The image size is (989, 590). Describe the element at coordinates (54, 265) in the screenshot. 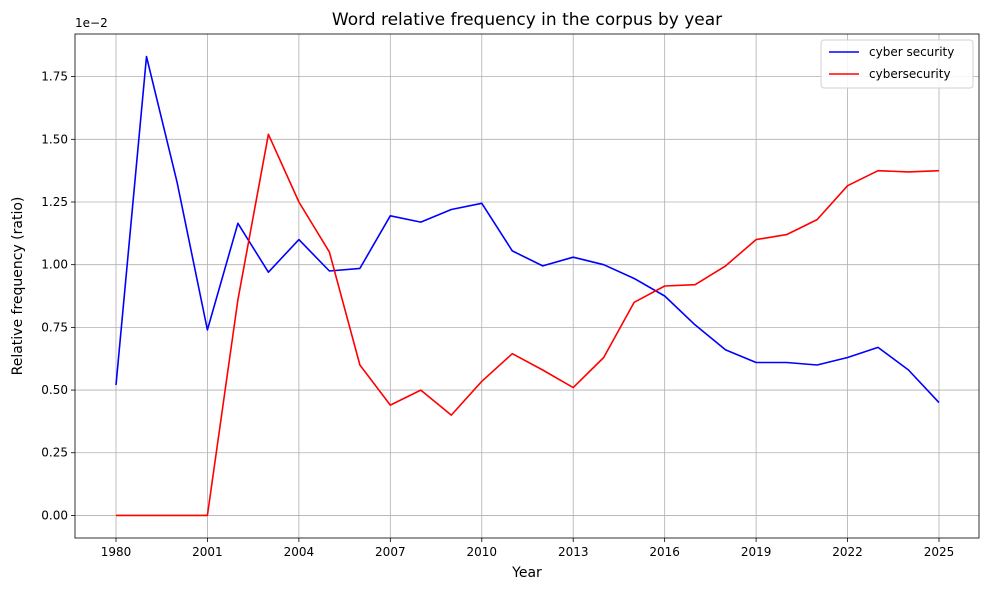

I see `y-tick-label: 1.00` at that location.